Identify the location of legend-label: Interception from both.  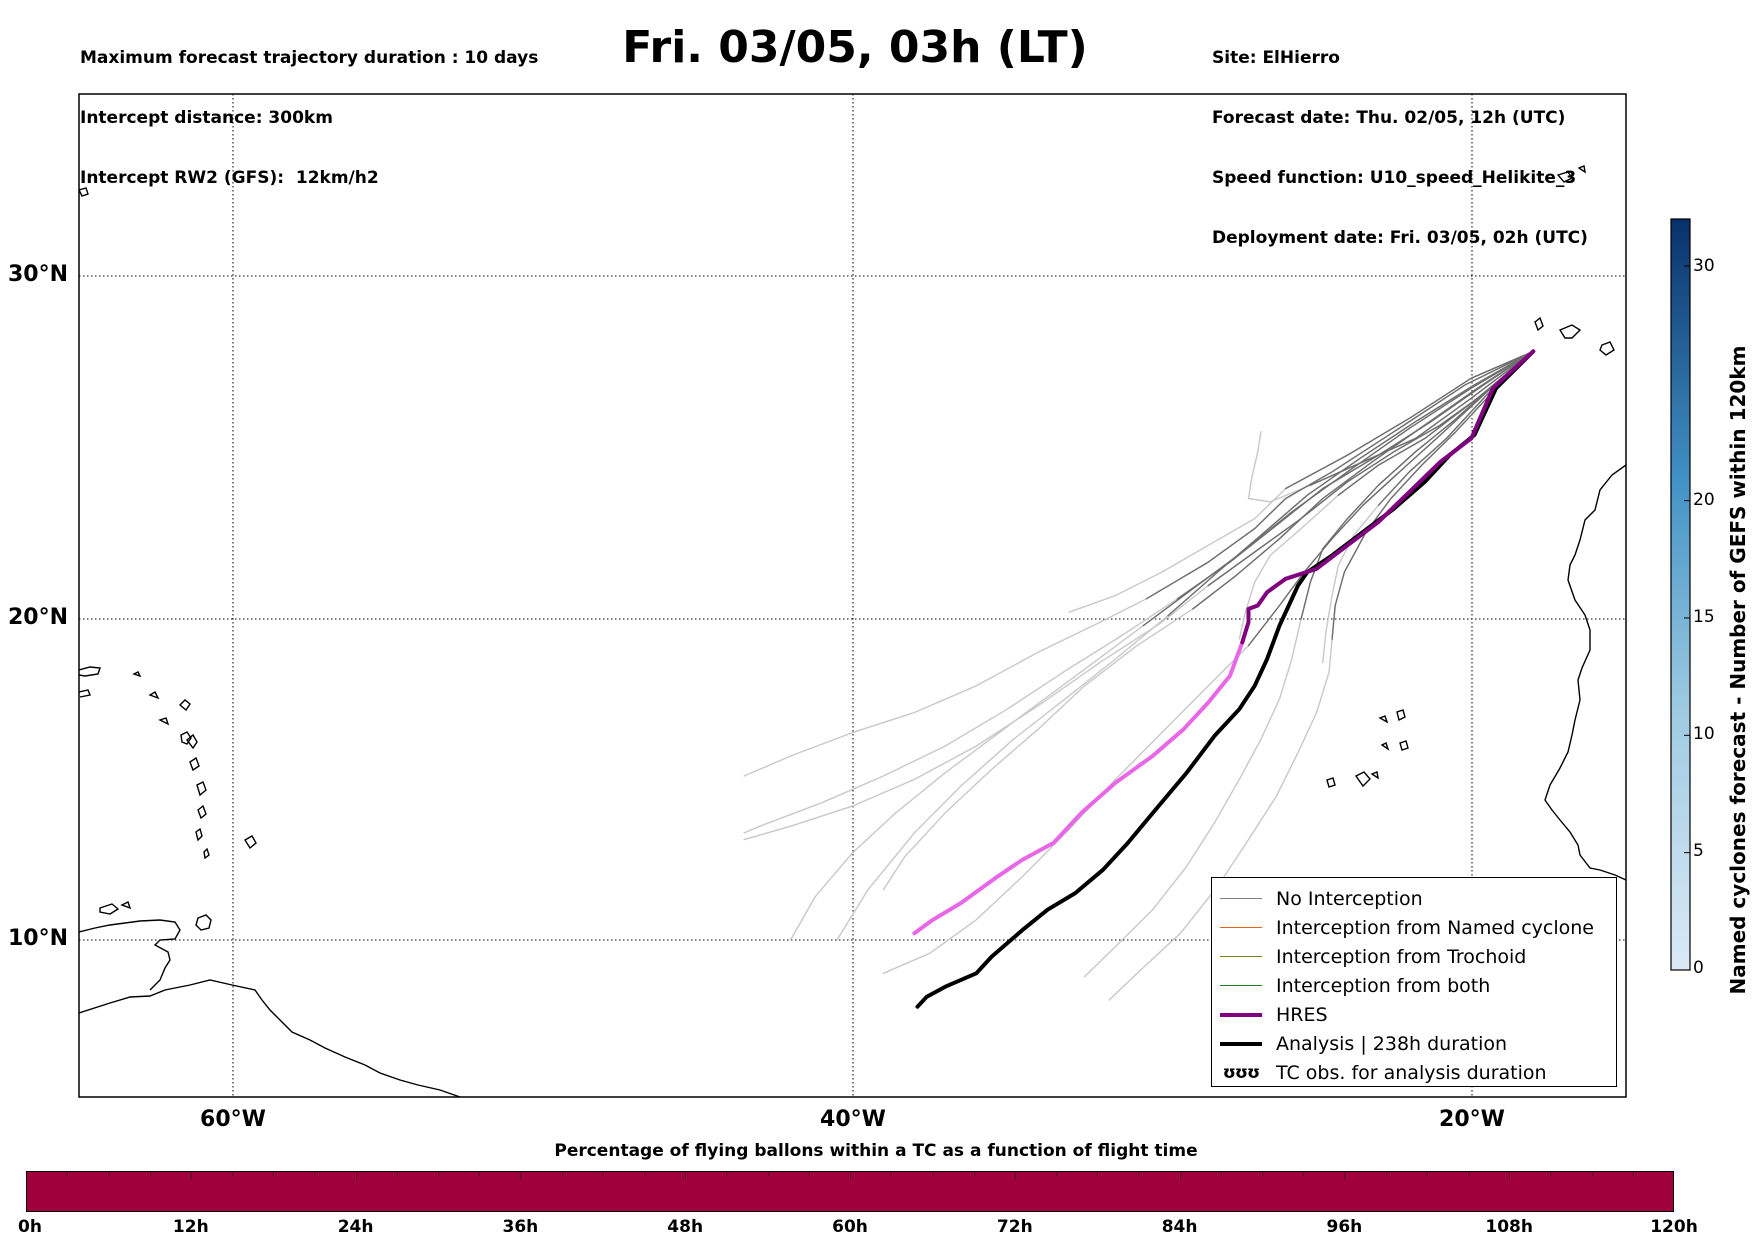
(1383, 985).